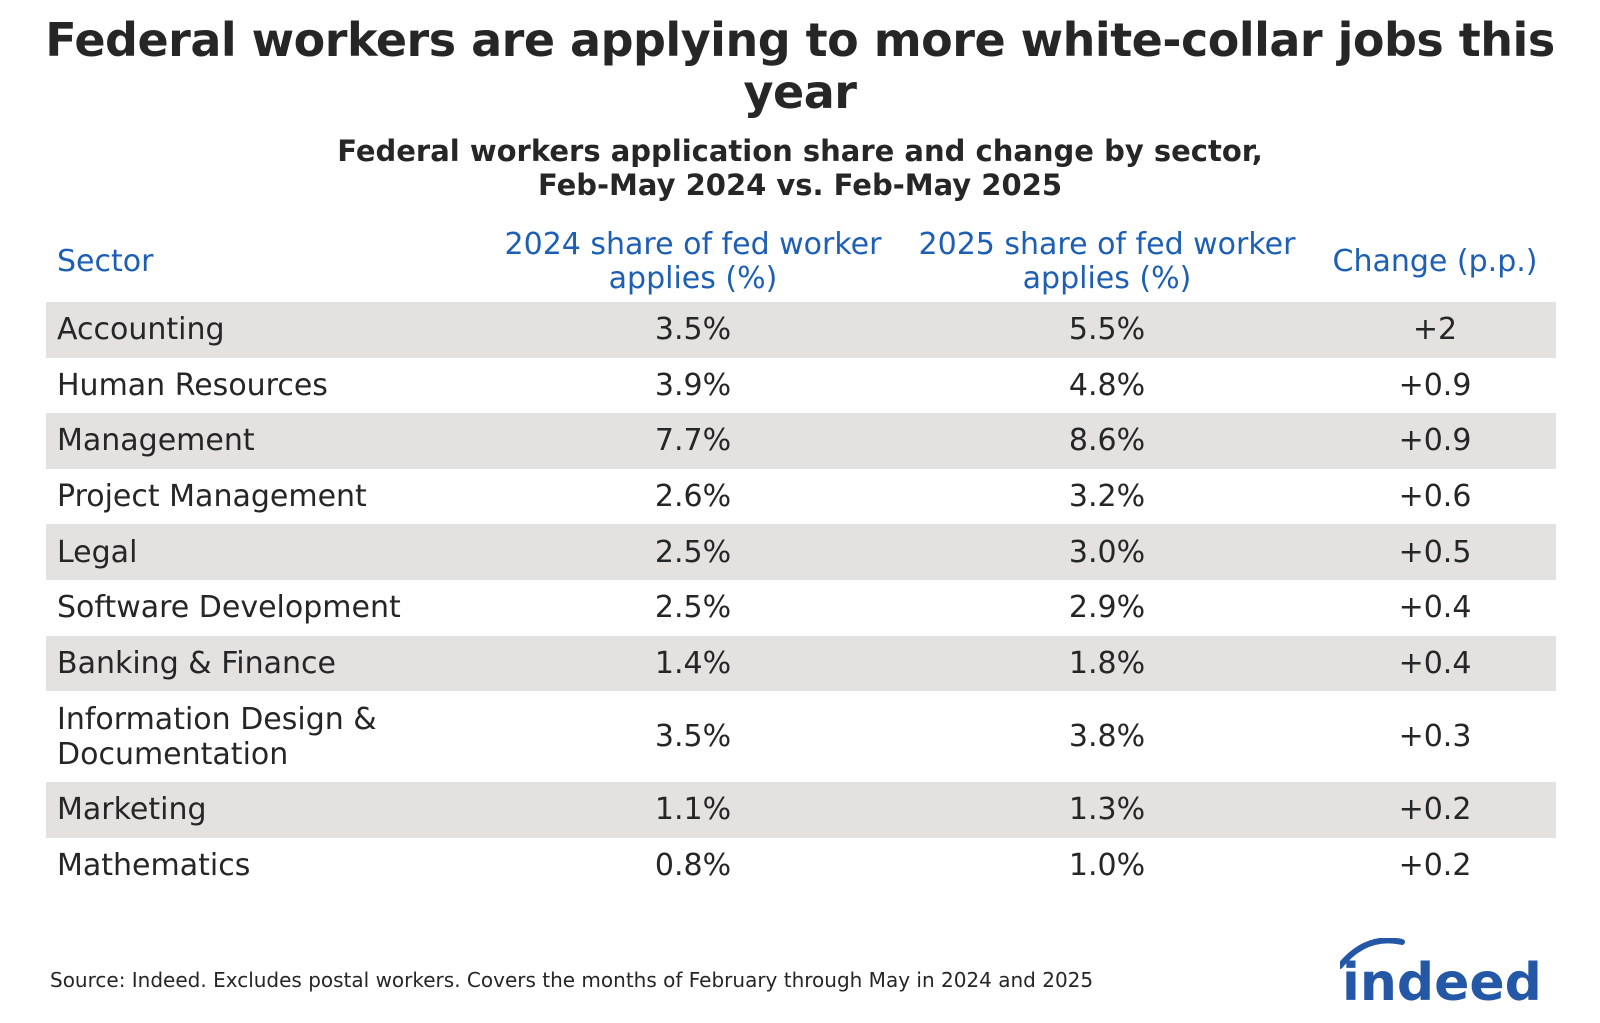 The width and height of the screenshot is (1600, 1023). Describe the element at coordinates (1435, 497) in the screenshot. I see `change-cell: +0.6` at that location.